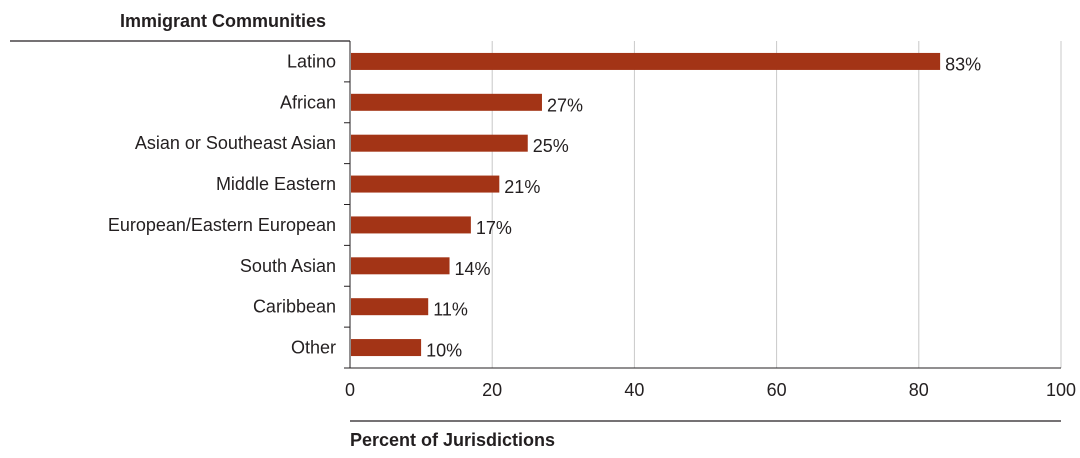  Describe the element at coordinates (452, 440) in the screenshot. I see `x-axis-title: Percent of Jurisdictions` at that location.